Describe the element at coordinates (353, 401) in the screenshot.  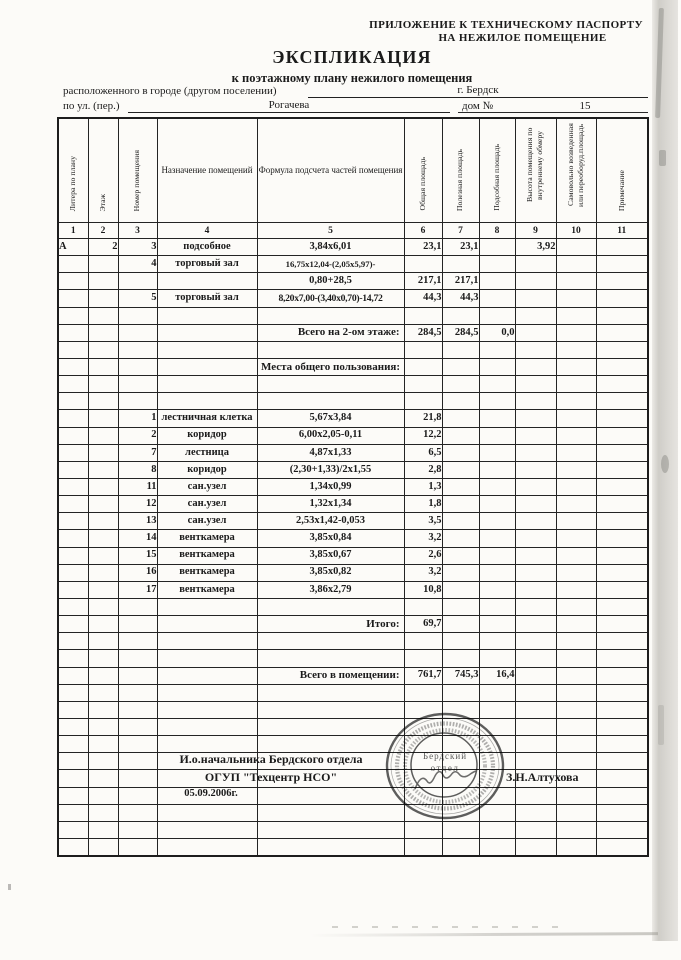
I see `table-row` at that location.